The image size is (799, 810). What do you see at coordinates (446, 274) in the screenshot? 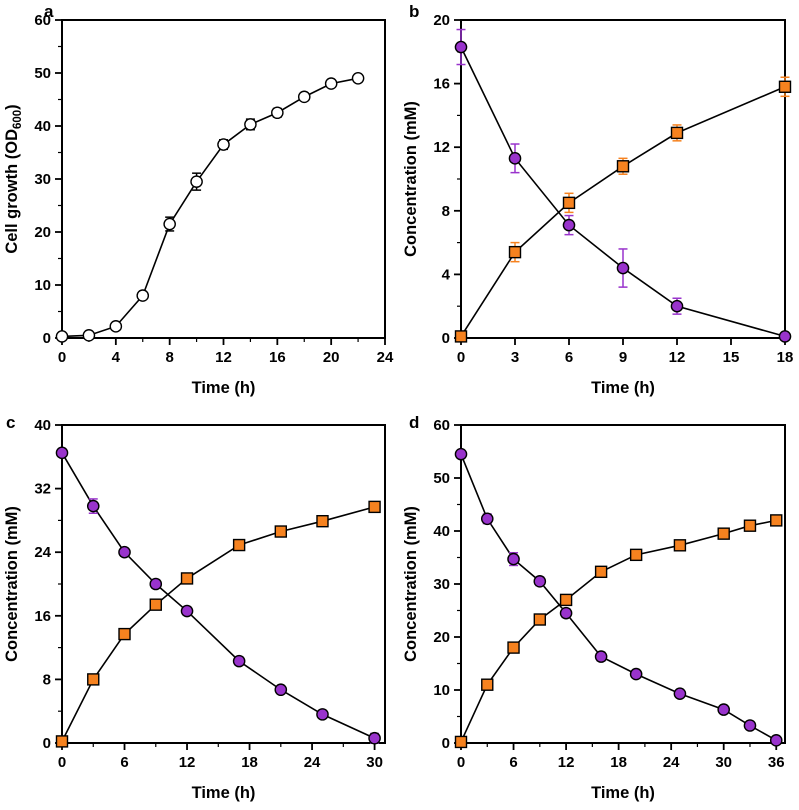
I see `y-tick-label: 4` at bounding box center [446, 274].